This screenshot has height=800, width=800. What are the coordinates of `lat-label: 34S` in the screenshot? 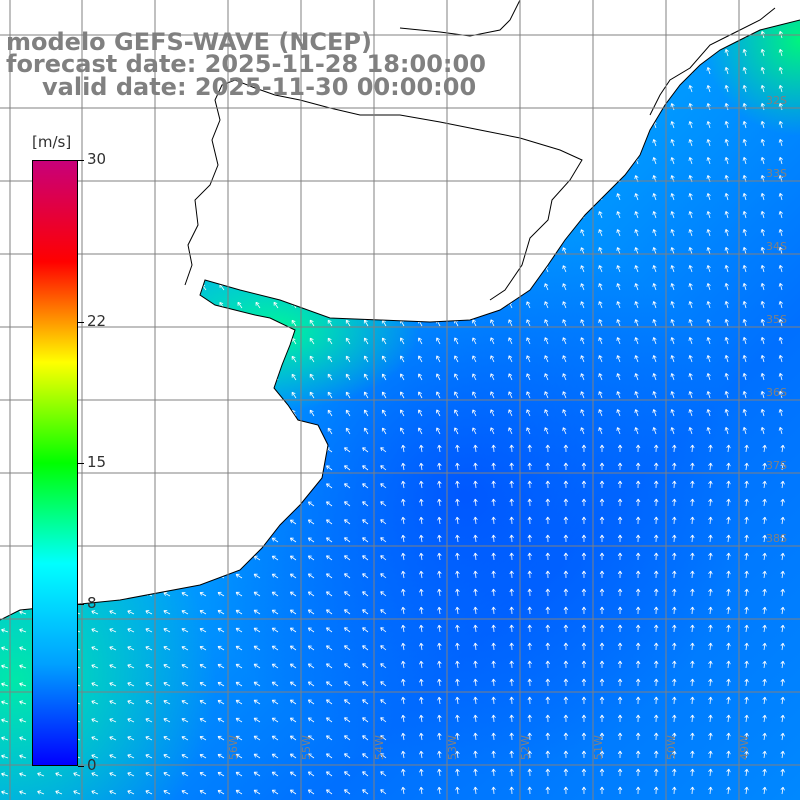 It's located at (776, 246).